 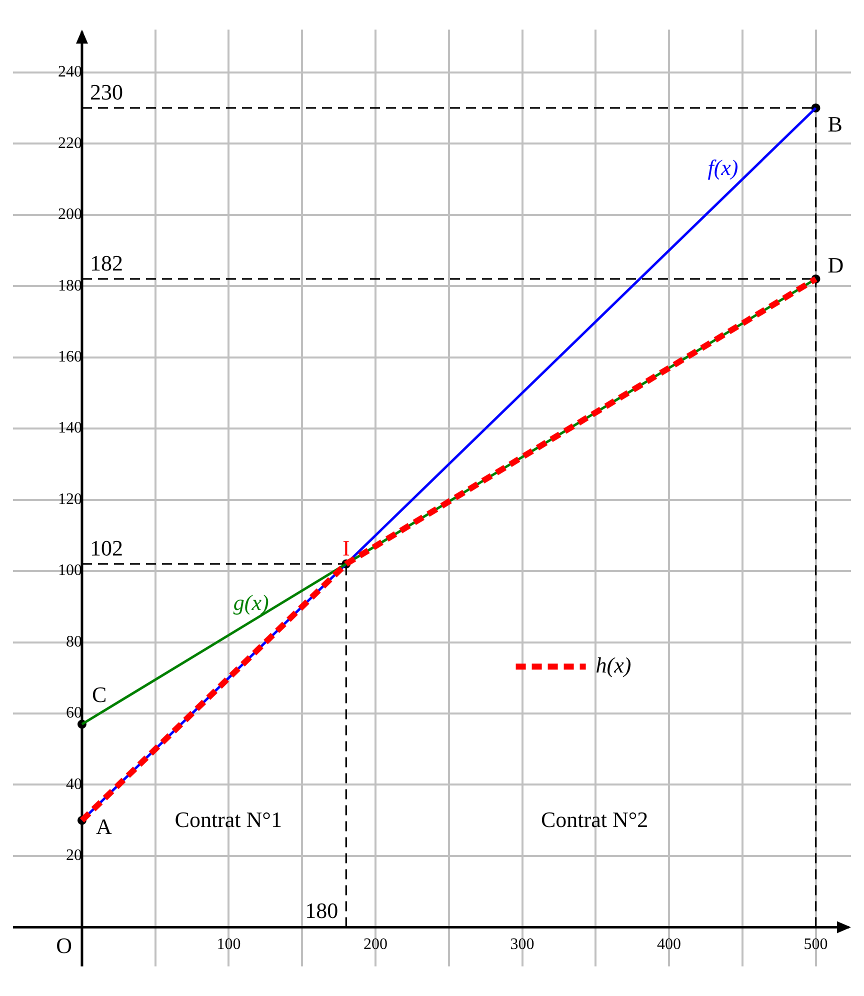 What do you see at coordinates (74, 784) in the screenshot?
I see `y-tick-label: 40` at bounding box center [74, 784].